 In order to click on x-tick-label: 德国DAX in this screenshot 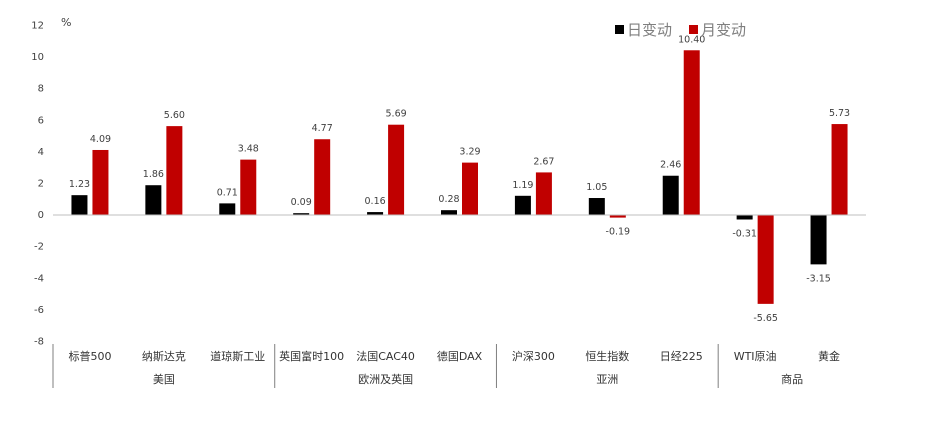, I will do `click(460, 356)`.